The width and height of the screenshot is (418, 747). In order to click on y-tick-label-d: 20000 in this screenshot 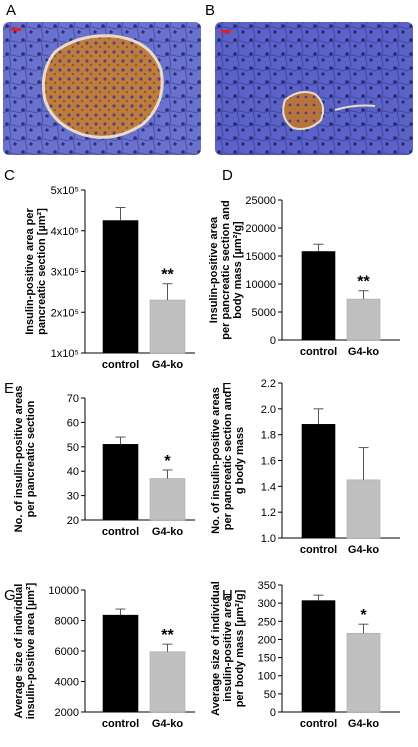, I will do `click(260, 229)`.